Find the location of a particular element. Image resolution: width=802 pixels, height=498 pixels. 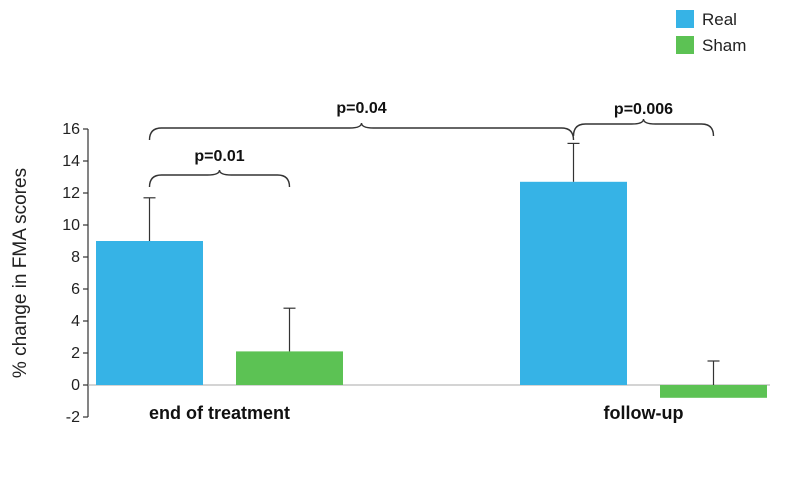

y-axis-label: % change in FMA scores is located at coordinates (20, 273).